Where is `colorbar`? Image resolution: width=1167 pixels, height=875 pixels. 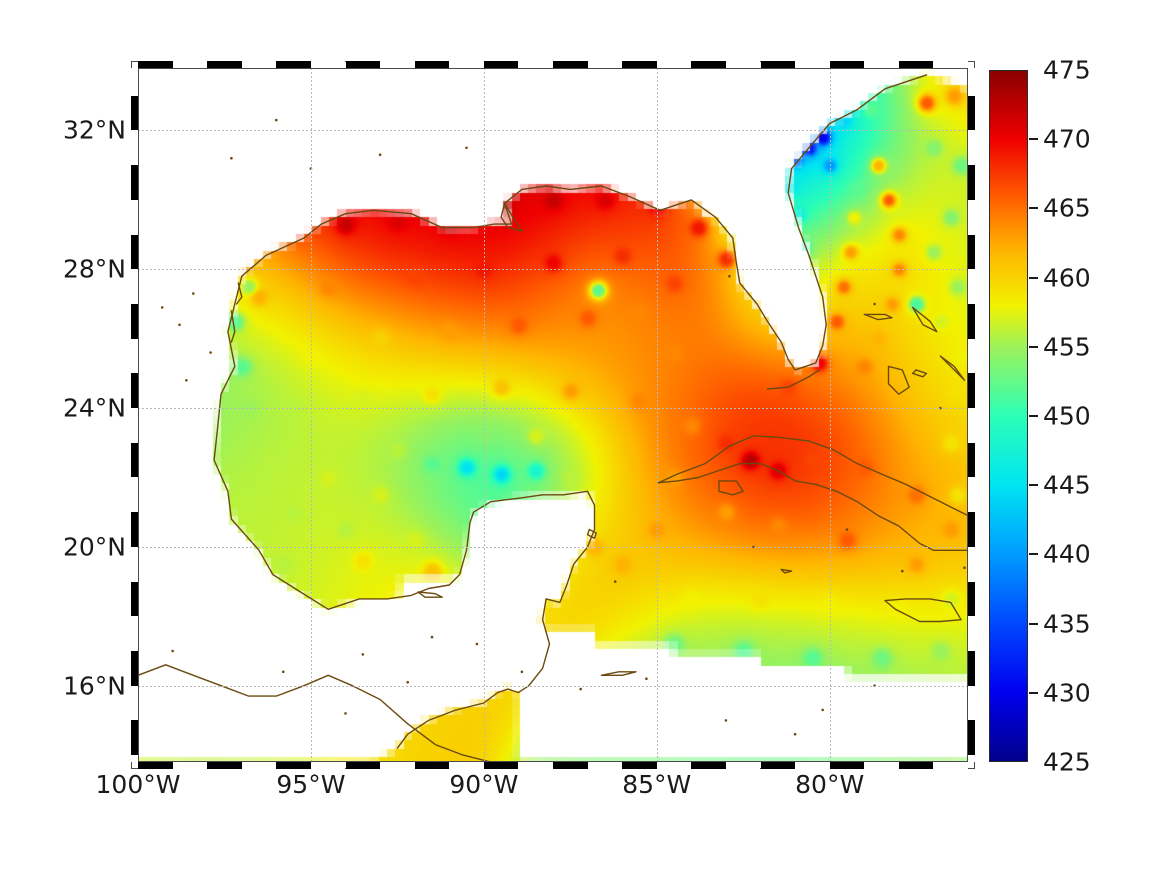
colorbar is located at coordinates (1008, 416).